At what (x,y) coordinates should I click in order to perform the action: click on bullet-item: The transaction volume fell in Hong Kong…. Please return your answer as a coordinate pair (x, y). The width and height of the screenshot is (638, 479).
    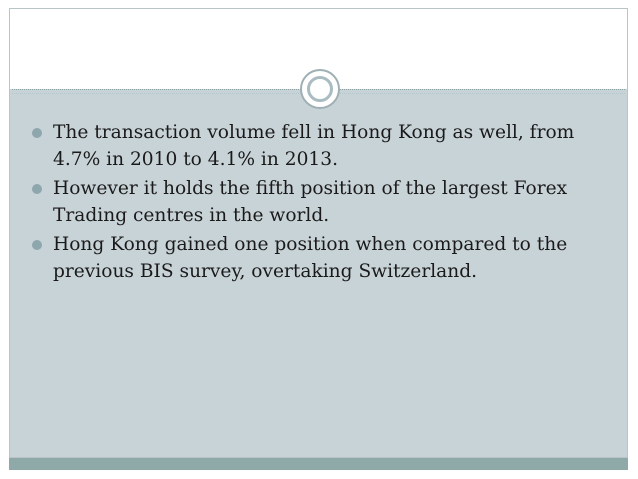
    Looking at the image, I should click on (326, 146).